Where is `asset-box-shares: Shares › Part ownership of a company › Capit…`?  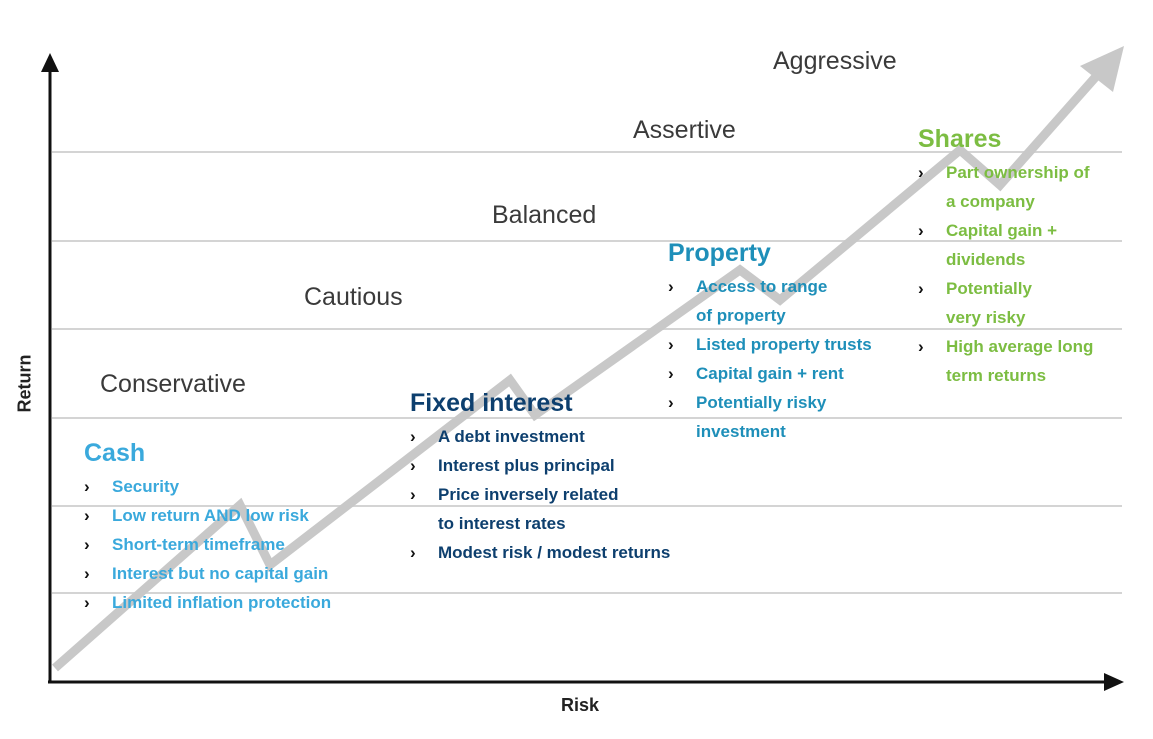 asset-box-shares: Shares › Part ownership of a company › Capit… is located at coordinates (1028, 257).